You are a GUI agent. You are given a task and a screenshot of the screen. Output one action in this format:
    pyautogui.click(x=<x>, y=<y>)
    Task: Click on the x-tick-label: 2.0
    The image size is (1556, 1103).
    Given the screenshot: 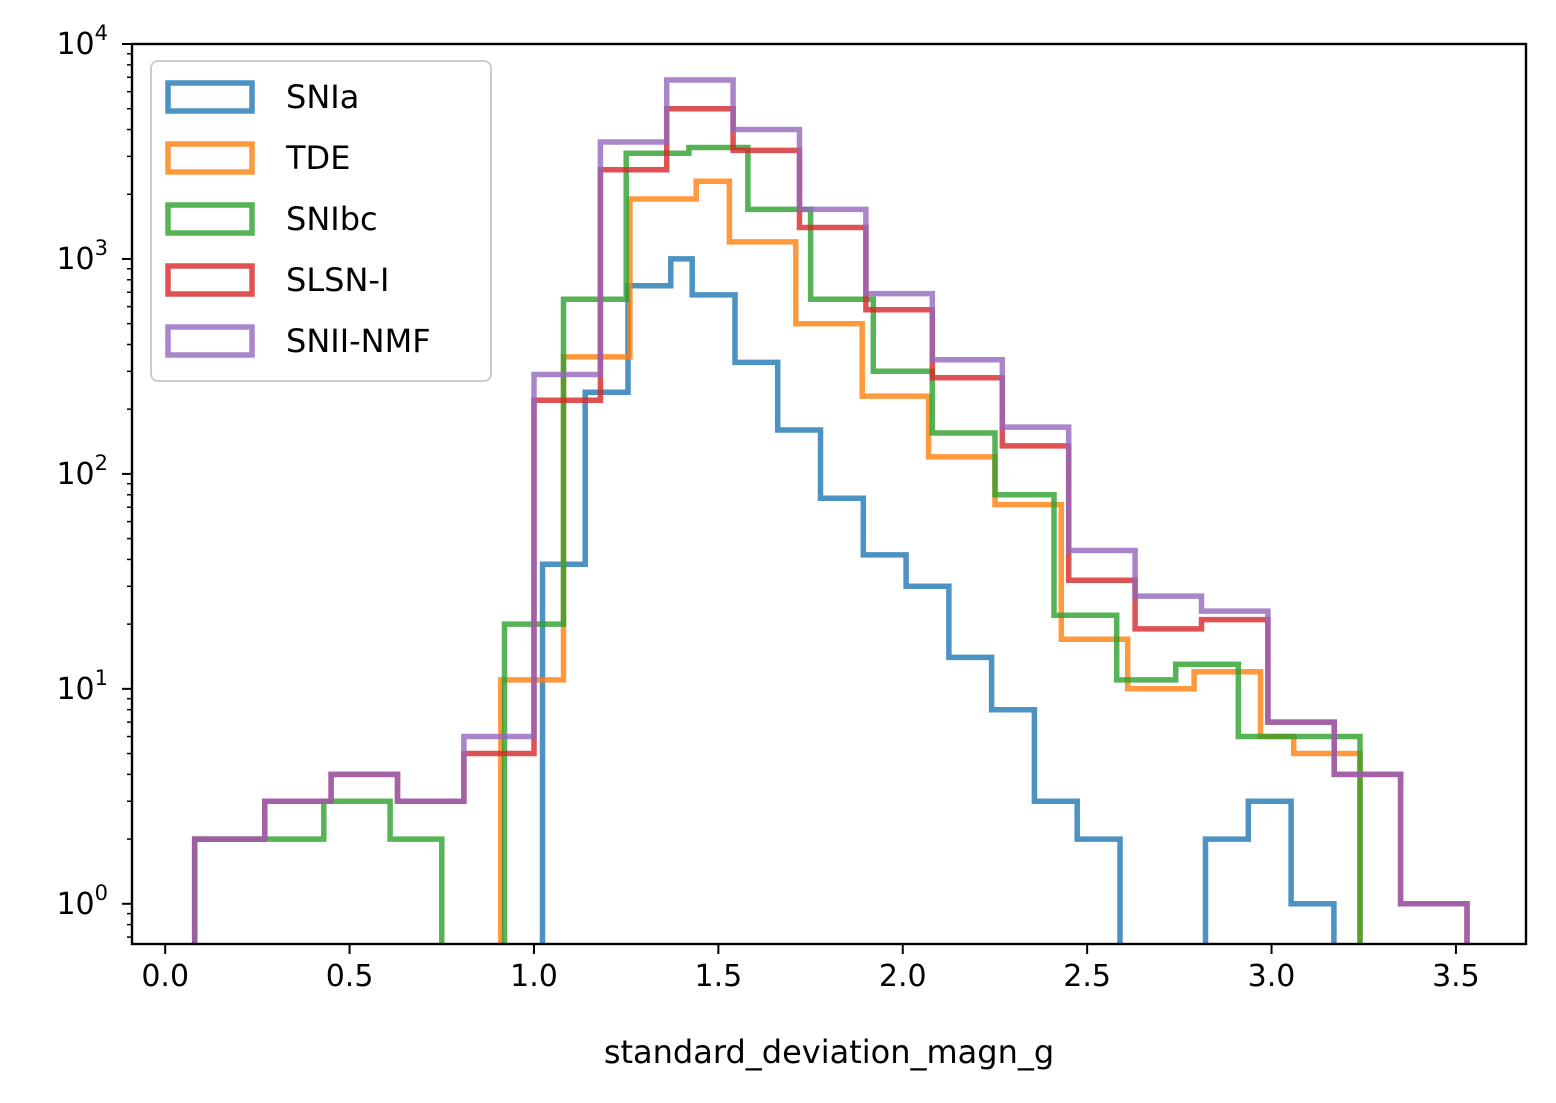 What is the action you would take?
    pyautogui.click(x=903, y=976)
    